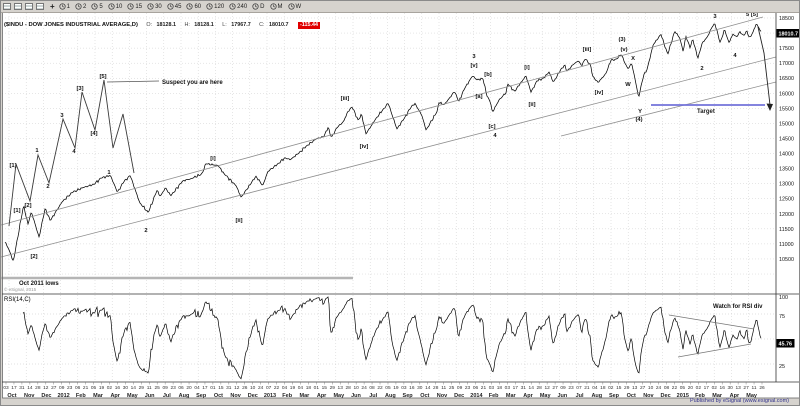 The height and width of the screenshot is (406, 800). Describe the element at coordinates (633, 59) in the screenshot. I see `wave-label: X` at that location.